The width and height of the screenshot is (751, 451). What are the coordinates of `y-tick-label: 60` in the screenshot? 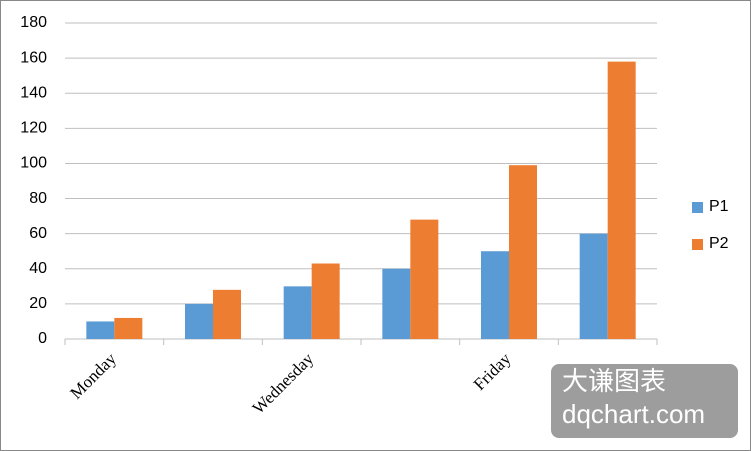 It's located at (38, 233).